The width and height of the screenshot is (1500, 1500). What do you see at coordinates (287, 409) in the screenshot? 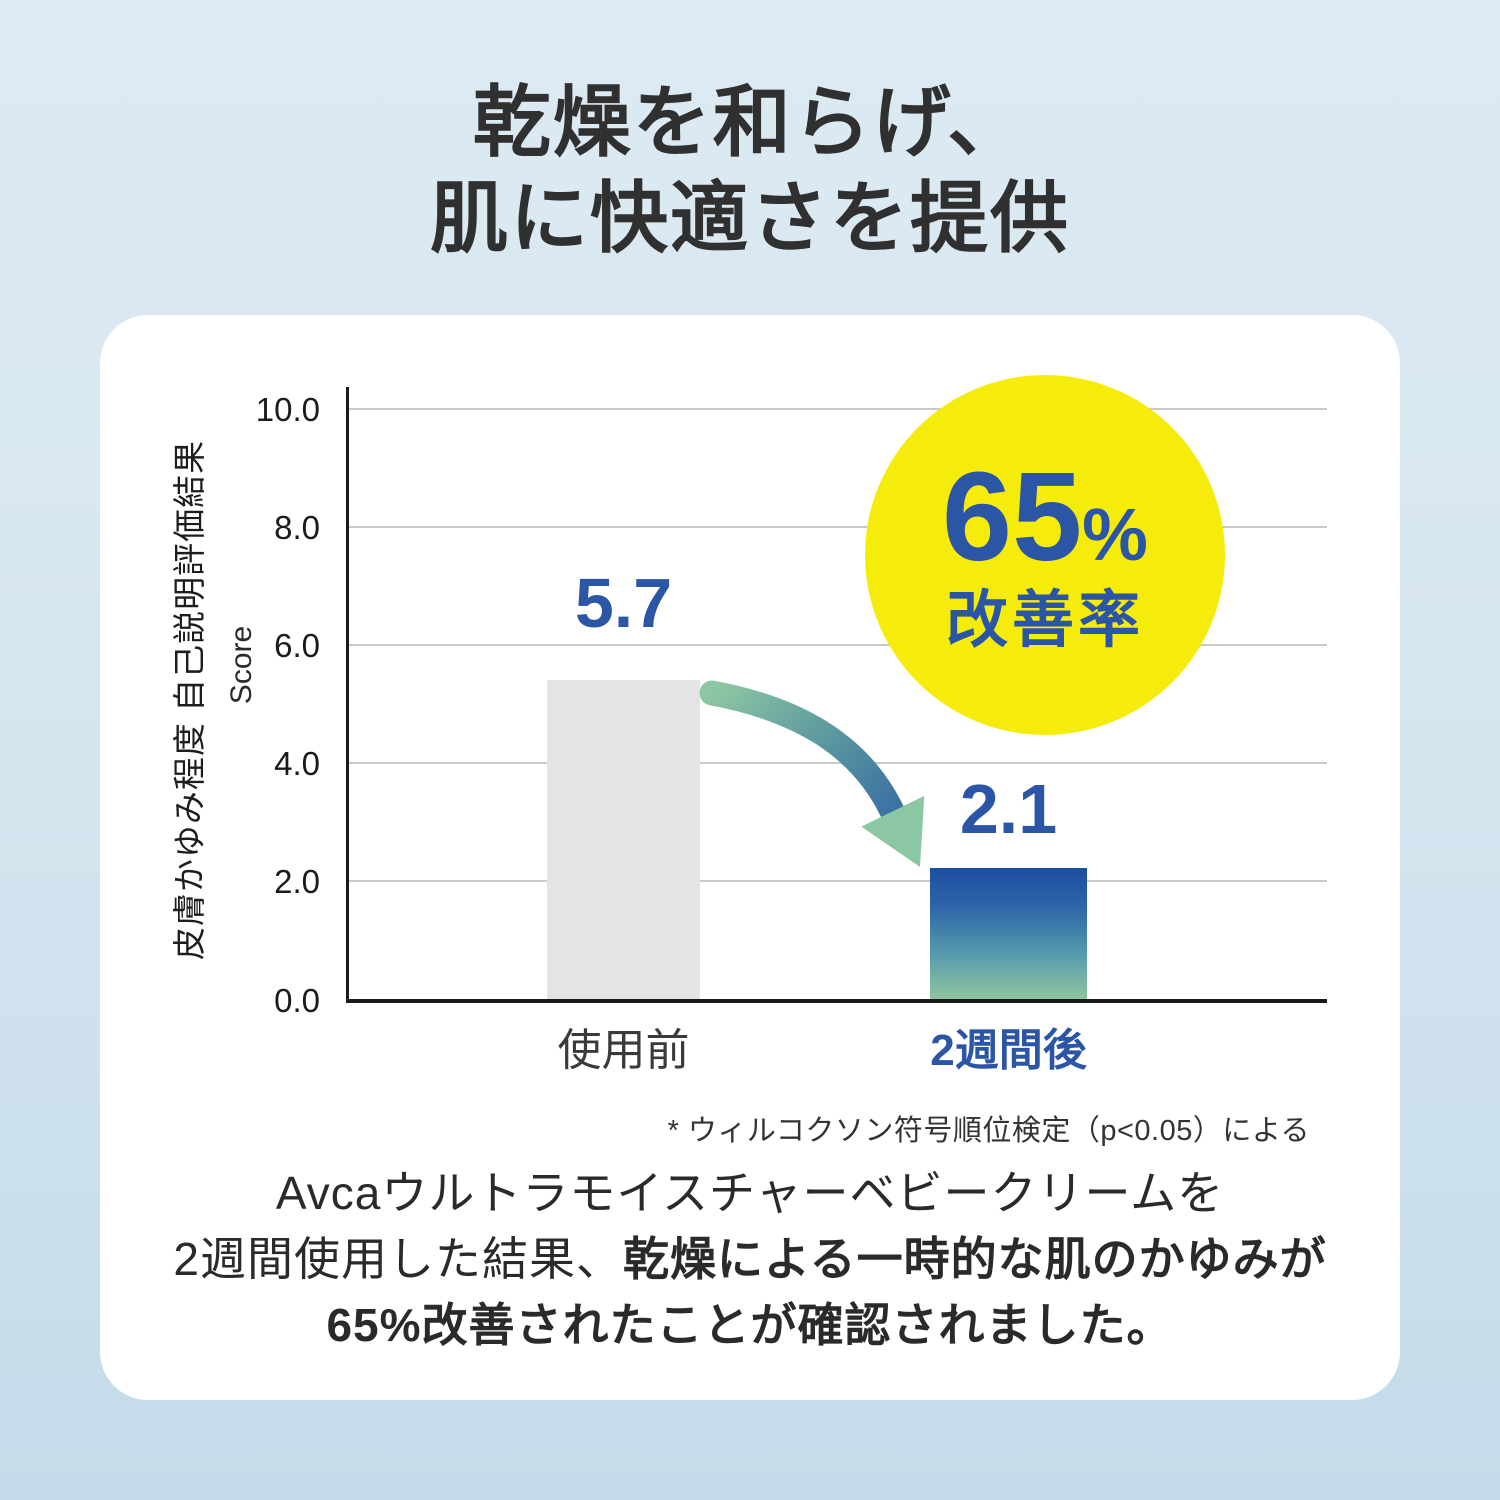
I see `y-tick-10: 10.0` at bounding box center [287, 409].